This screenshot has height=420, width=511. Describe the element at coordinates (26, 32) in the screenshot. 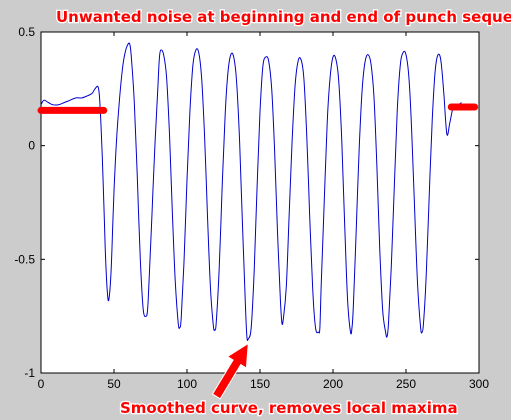

I see `y-tick-label: 0.5` at that location.